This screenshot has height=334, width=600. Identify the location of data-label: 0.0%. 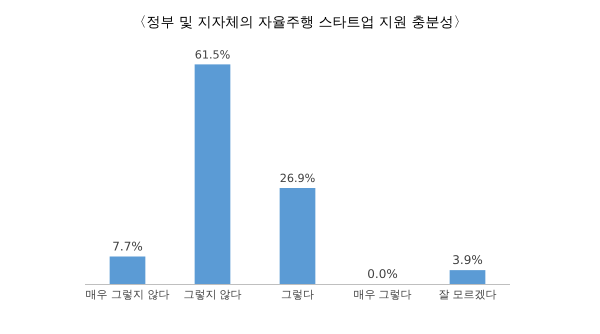
(382, 274).